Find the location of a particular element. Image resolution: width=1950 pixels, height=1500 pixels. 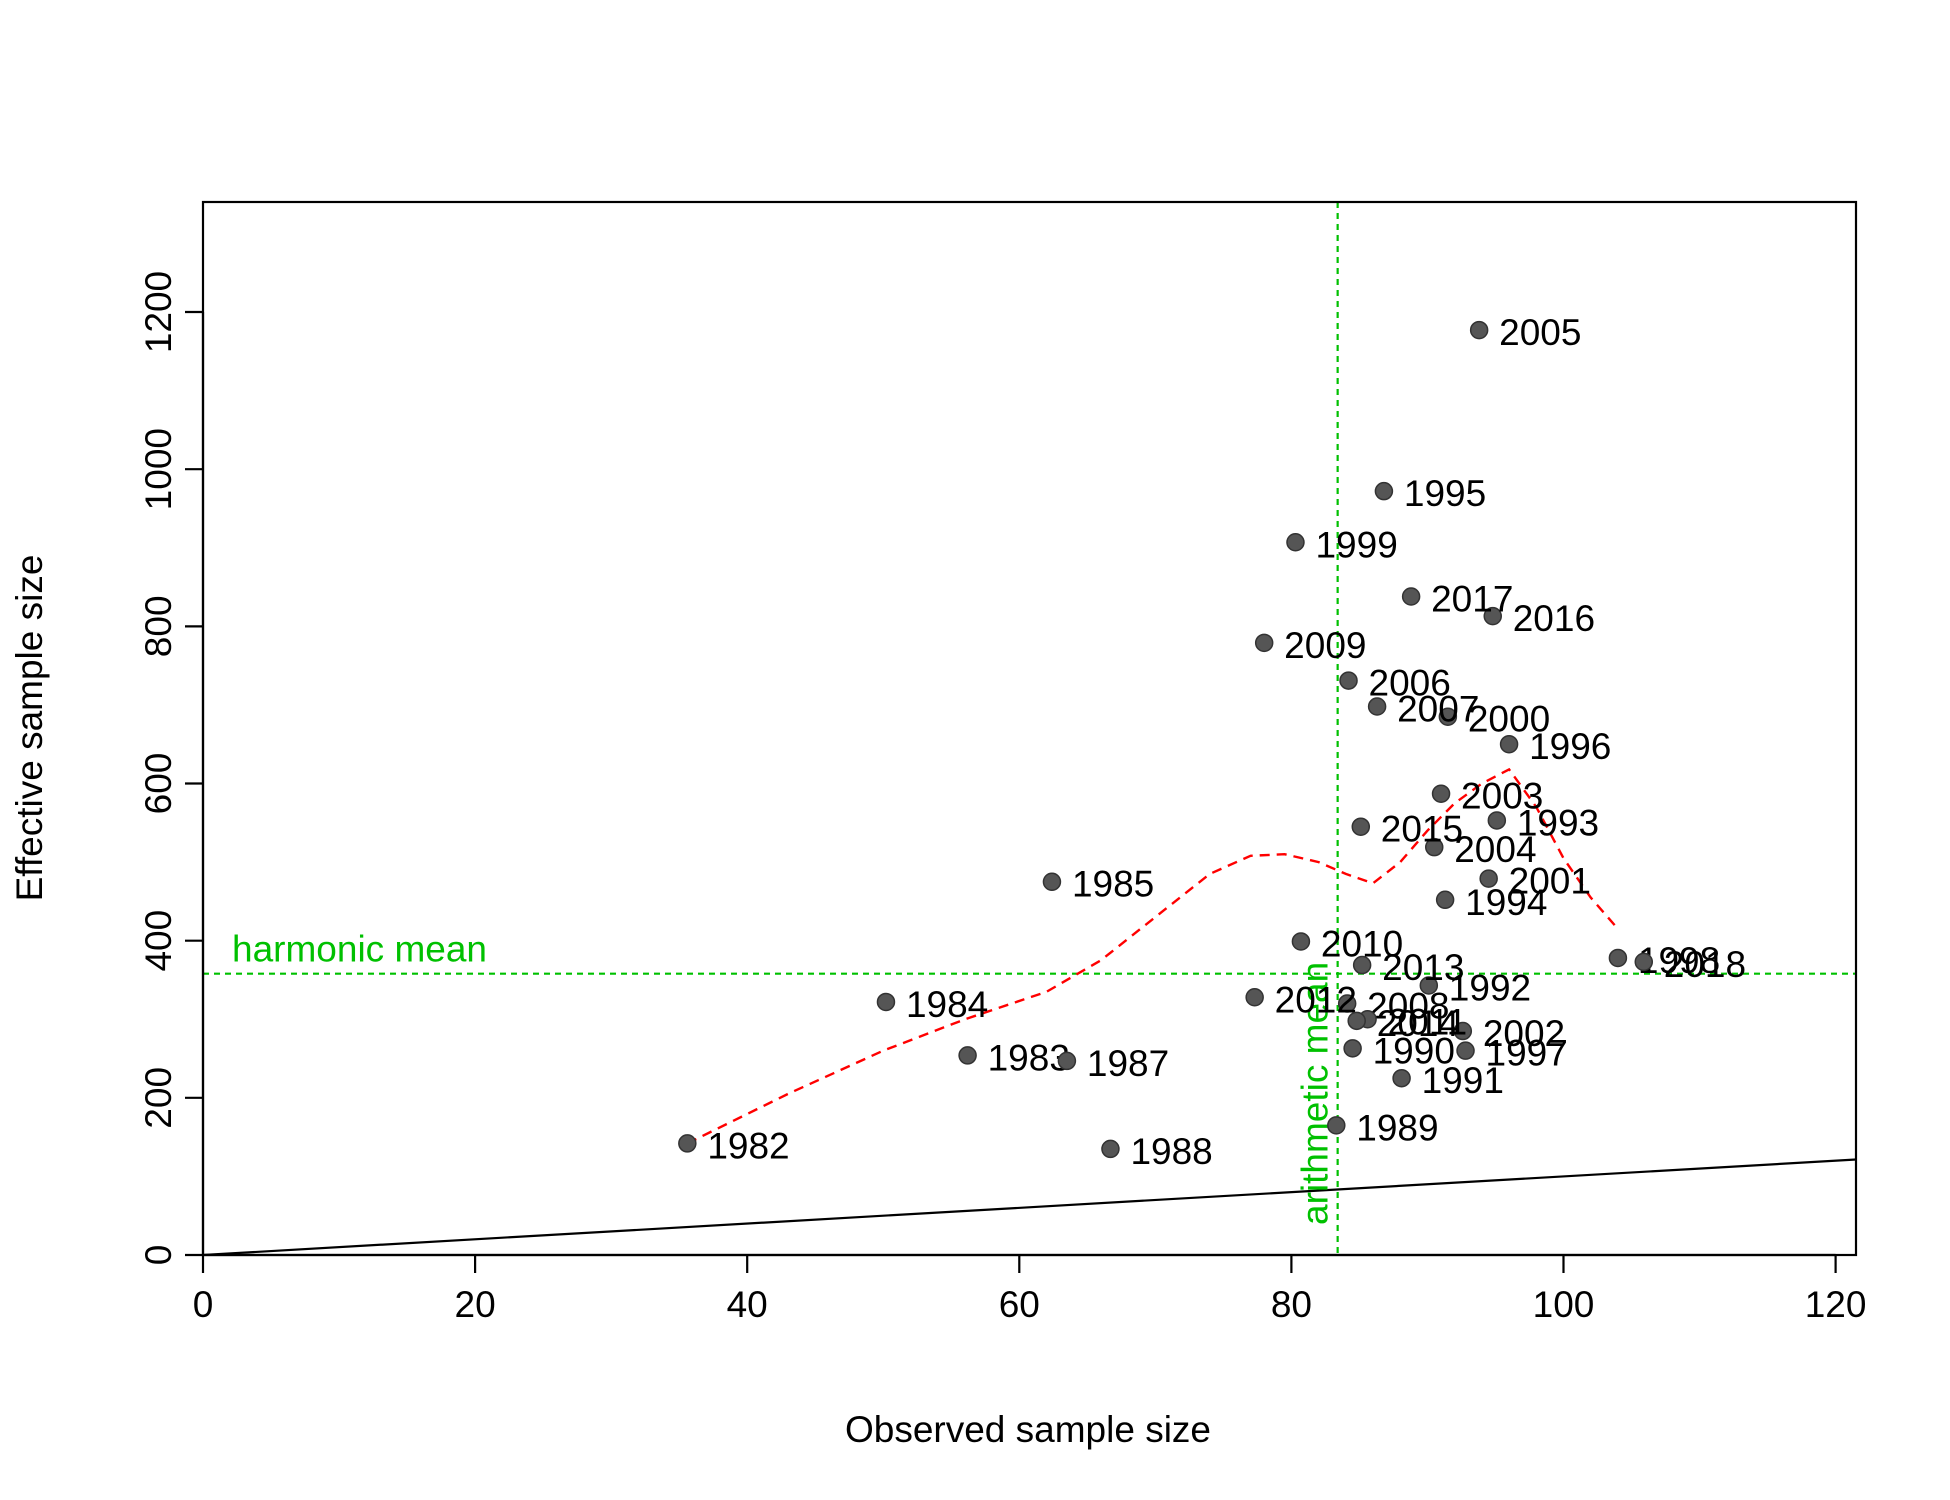

x-tick-label: 100 is located at coordinates (1564, 1304).